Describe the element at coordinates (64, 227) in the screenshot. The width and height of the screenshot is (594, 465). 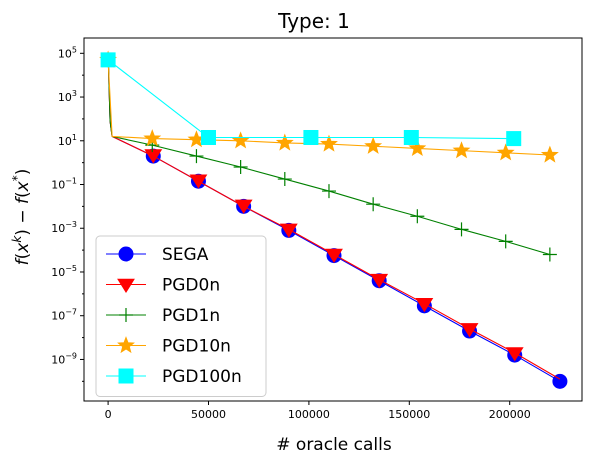
I see `y-tick-label: 10⁻³` at that location.